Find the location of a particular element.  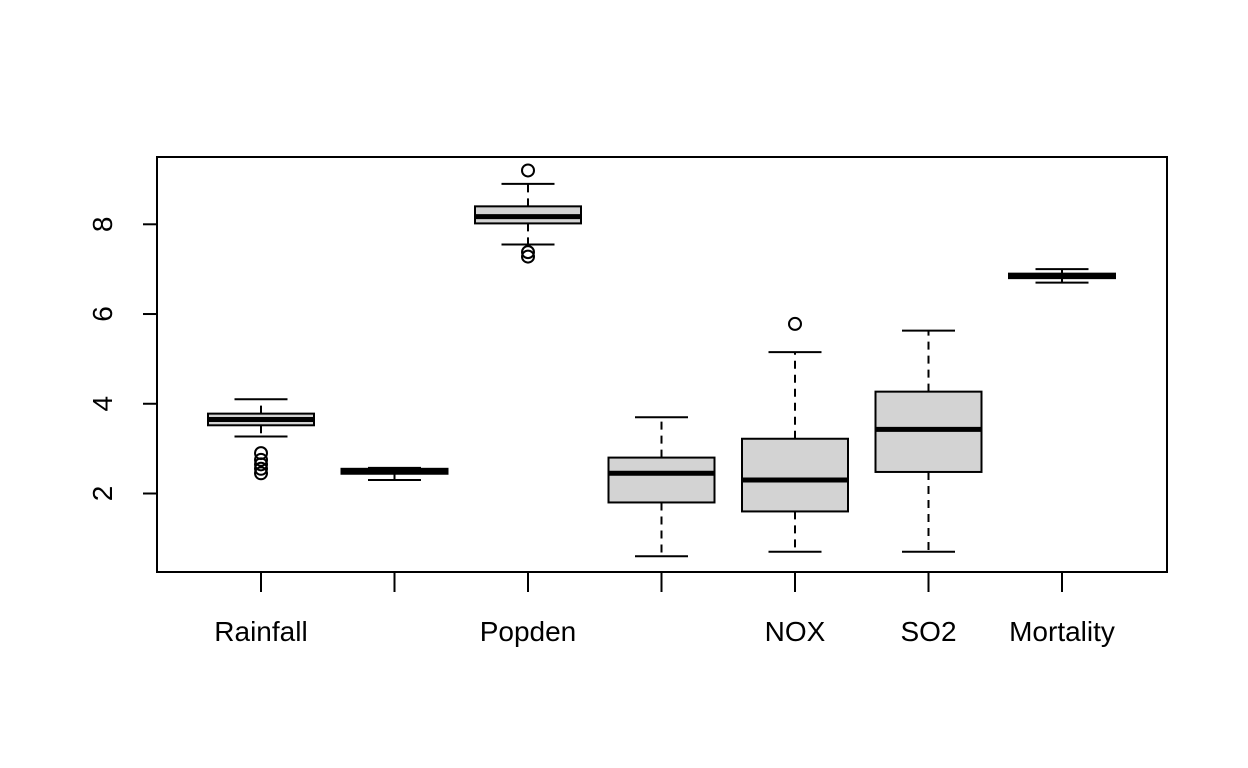

x-tick-label: NOX is located at coordinates (795, 631).